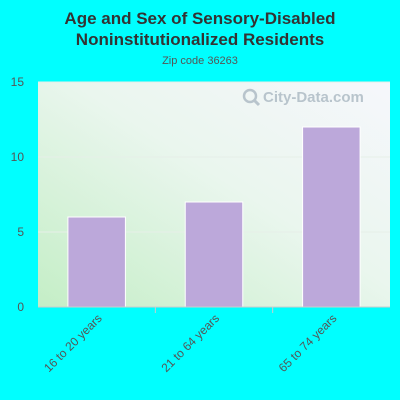 This screenshot has width=400, height=400. I want to click on chart-title-line2: Noninstitutionalized Residents, so click(200, 39).